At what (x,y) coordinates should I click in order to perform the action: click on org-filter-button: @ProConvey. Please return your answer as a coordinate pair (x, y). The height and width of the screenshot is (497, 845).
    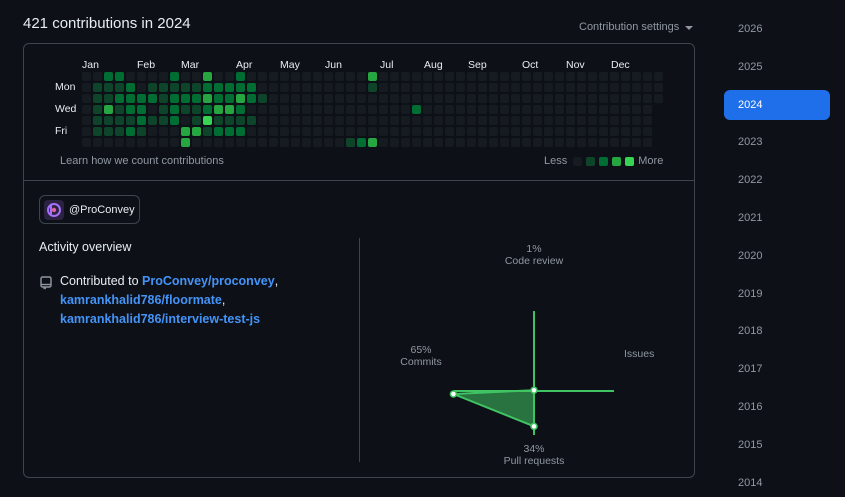
    Looking at the image, I should click on (89, 209).